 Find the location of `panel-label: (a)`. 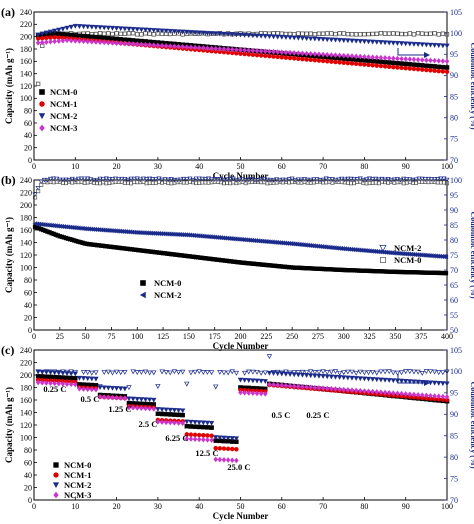

panel-label: (a) is located at coordinates (8, 12).